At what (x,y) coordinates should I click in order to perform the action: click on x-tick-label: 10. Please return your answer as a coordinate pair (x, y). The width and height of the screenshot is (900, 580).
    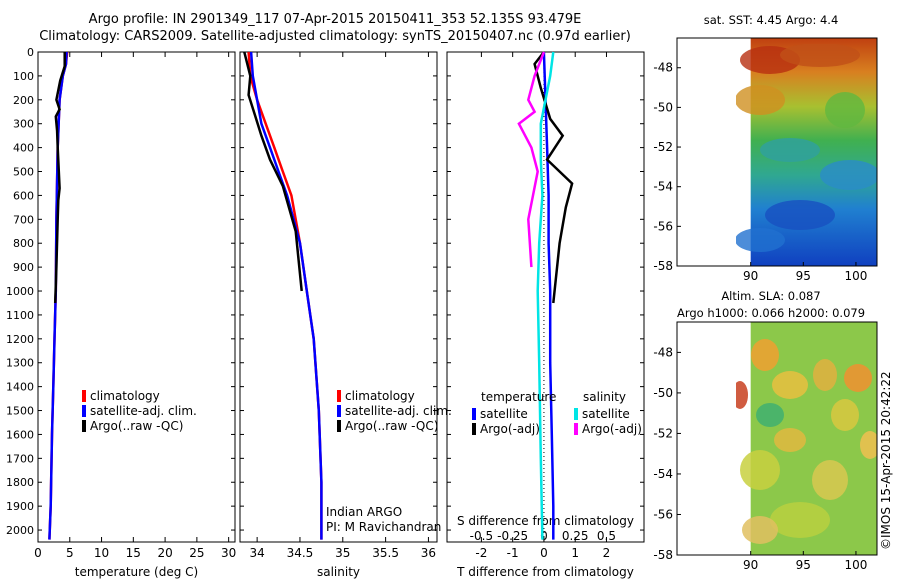
    Looking at the image, I should click on (101, 553).